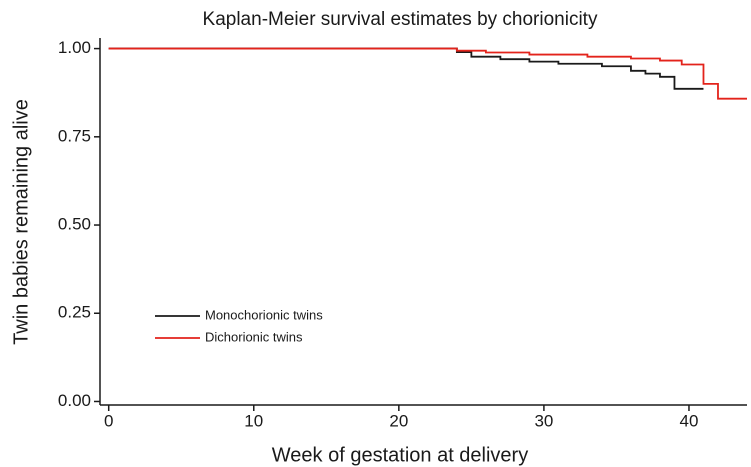  I want to click on y-tick-label: 0.00, so click(74, 400).